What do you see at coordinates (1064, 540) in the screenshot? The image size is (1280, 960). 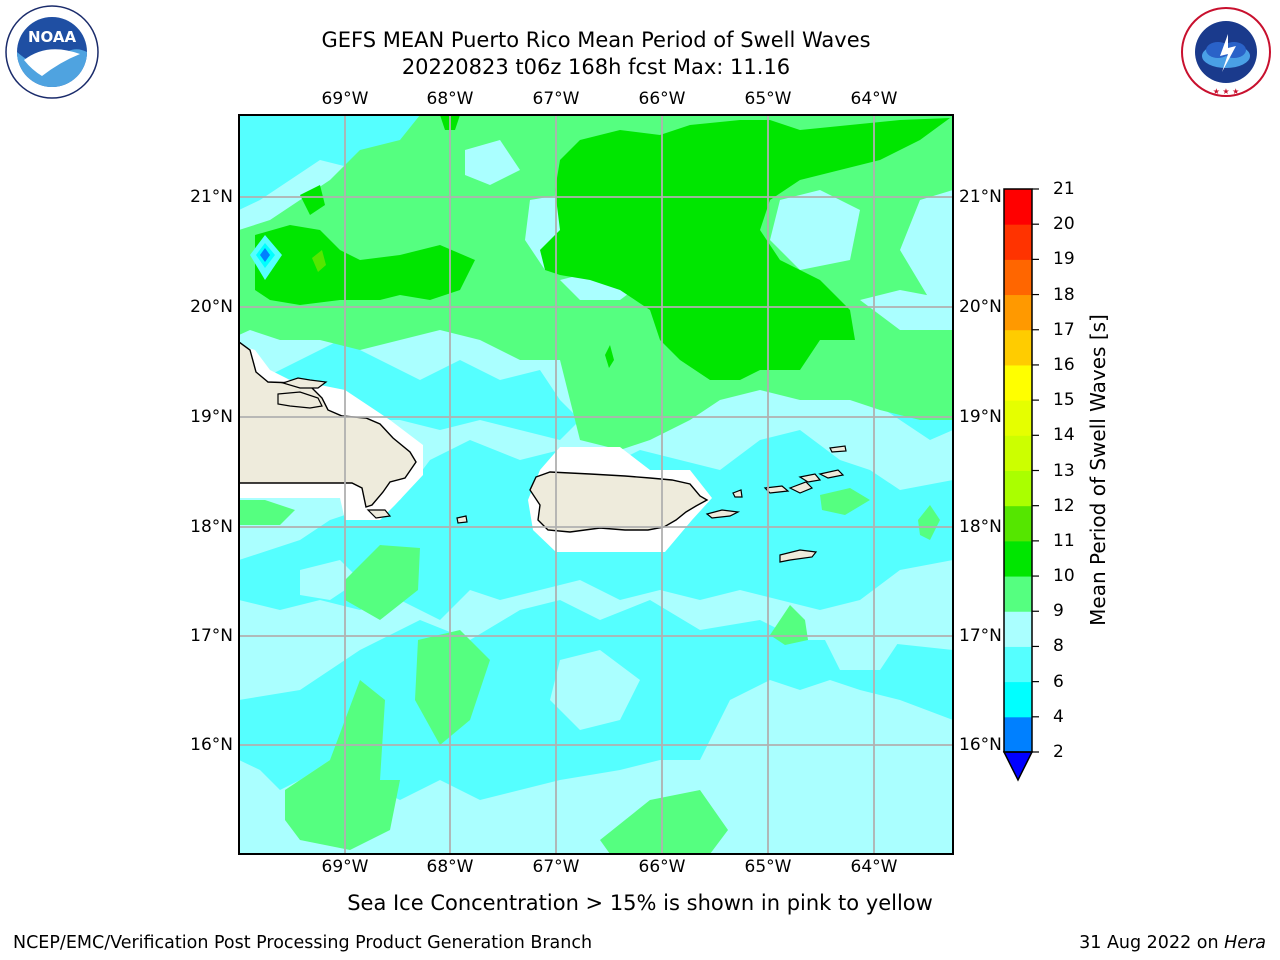 I see `colorbar-tick-label: 11` at bounding box center [1064, 540].